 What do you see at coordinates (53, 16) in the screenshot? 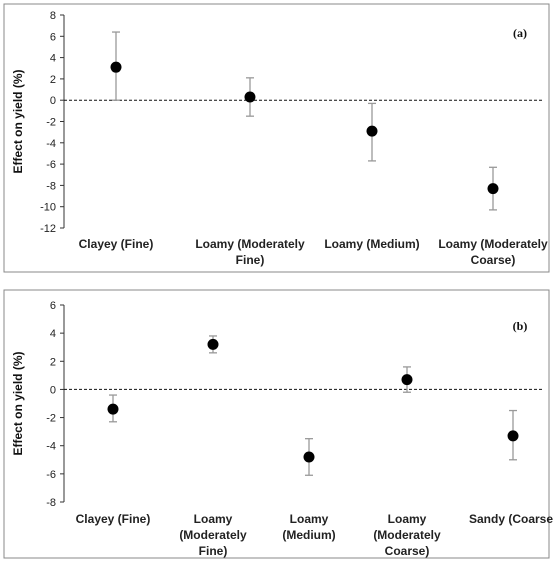
I see `y-tick-label: 8` at bounding box center [53, 16].